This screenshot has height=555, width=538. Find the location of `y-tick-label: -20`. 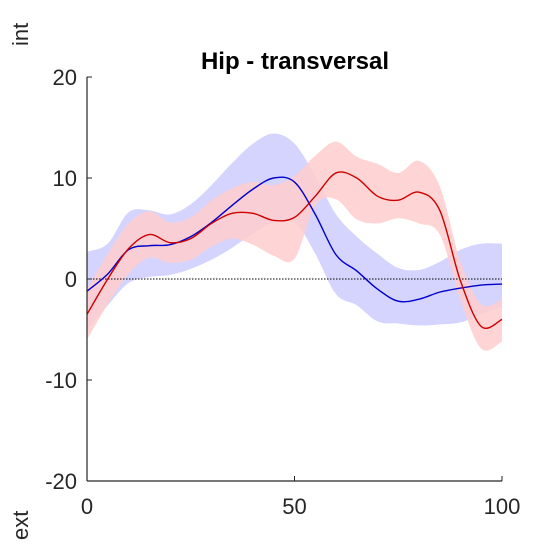

y-tick-label: -20 is located at coordinates (61, 481).